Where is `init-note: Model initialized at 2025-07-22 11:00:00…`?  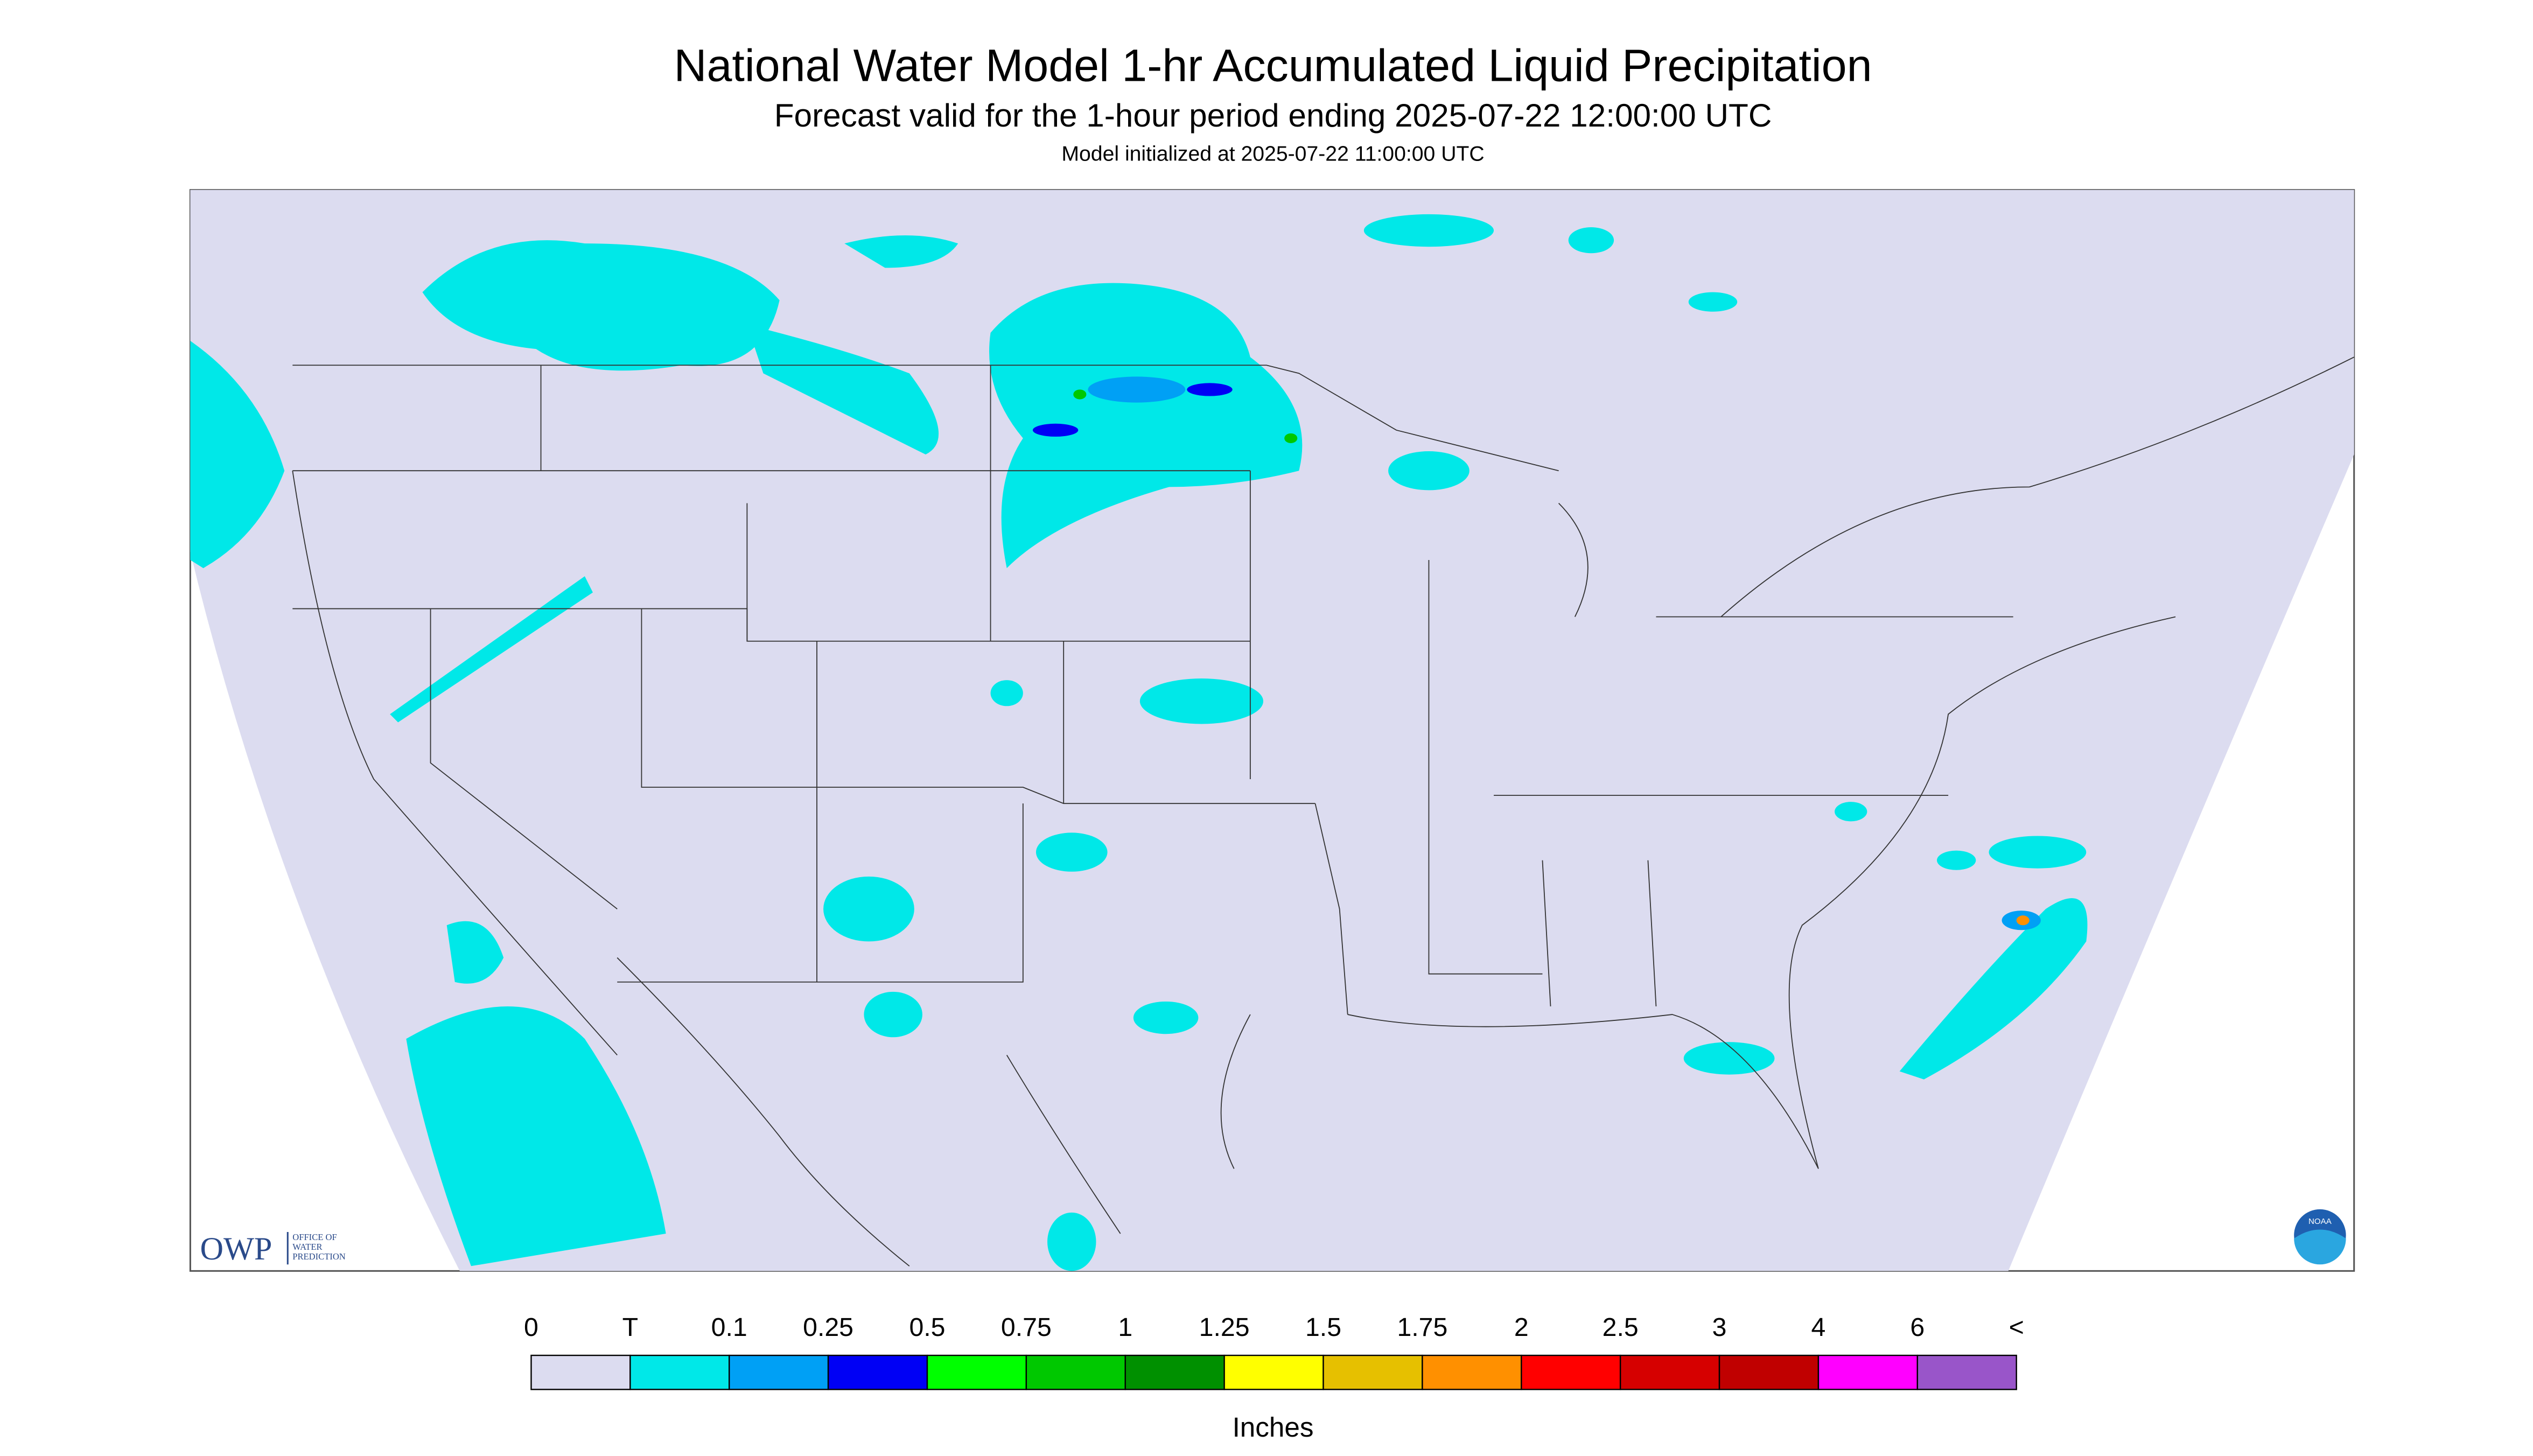 init-note: Model initialized at 2025-07-22 11:00:00… is located at coordinates (1272, 153).